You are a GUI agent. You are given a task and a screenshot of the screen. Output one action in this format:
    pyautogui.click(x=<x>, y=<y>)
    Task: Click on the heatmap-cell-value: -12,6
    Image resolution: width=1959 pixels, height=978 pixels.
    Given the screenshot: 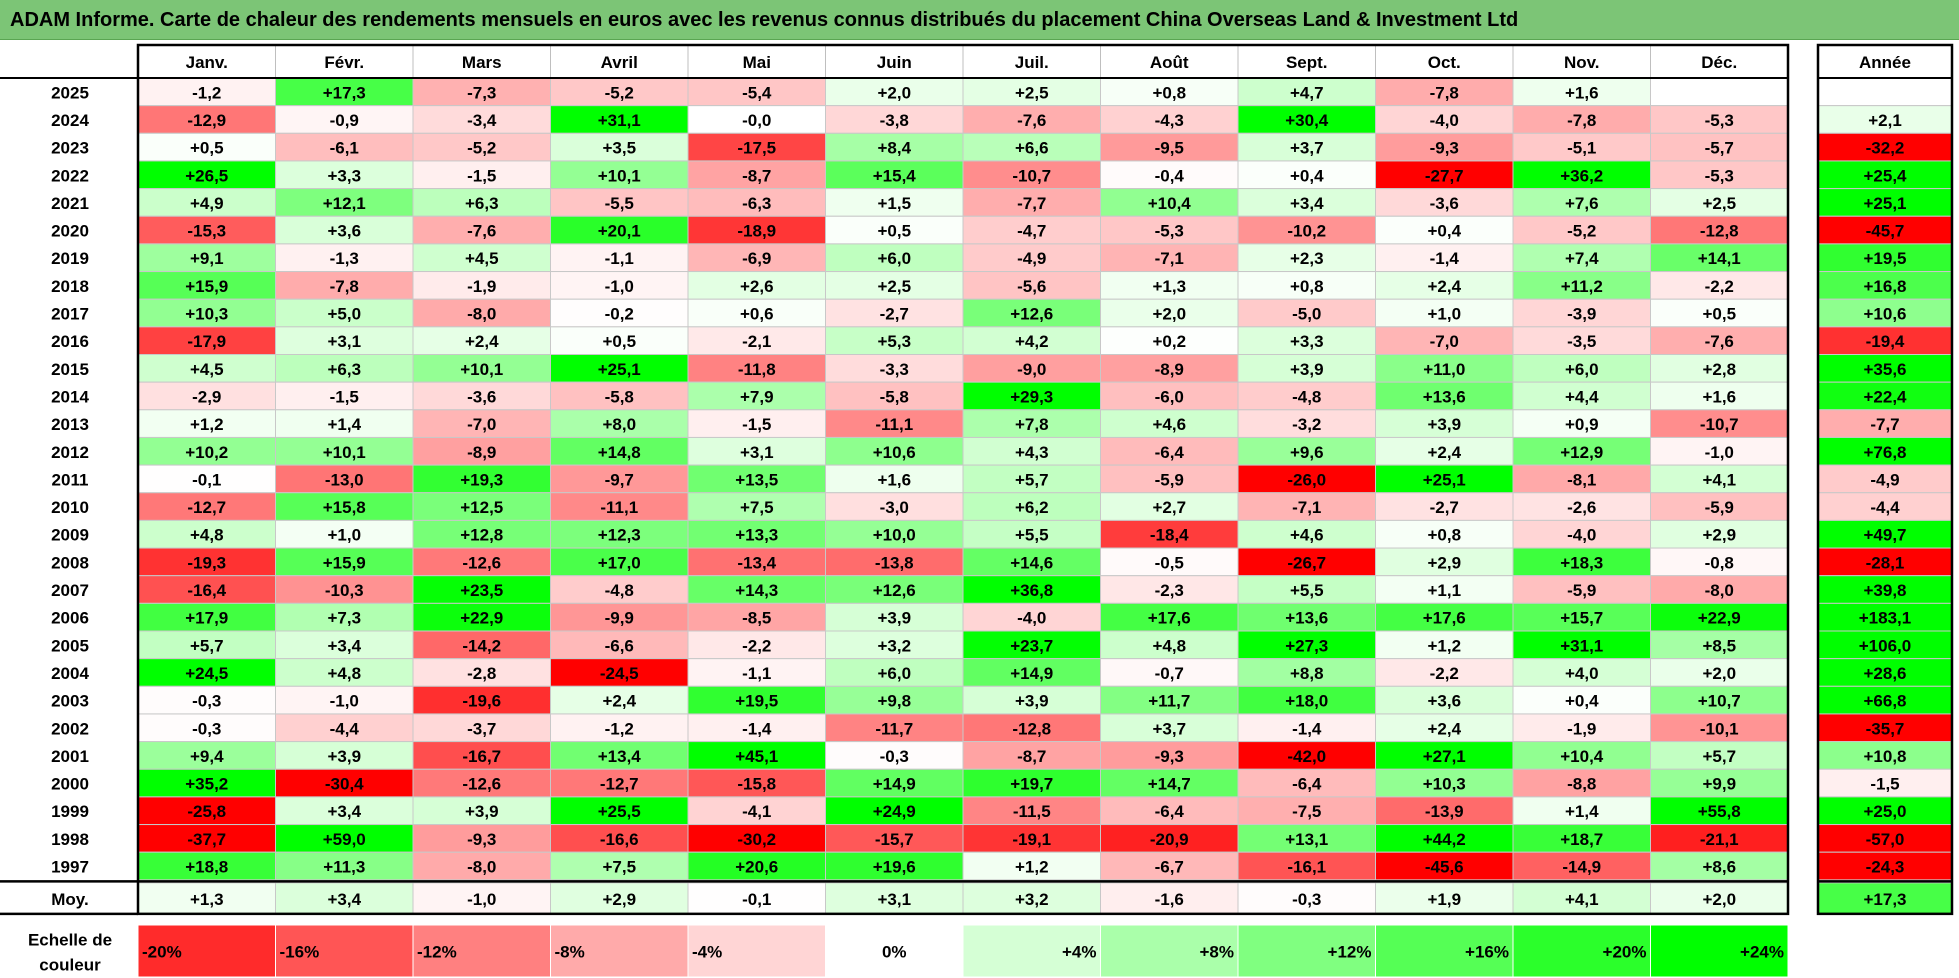 What is the action you would take?
    pyautogui.click(x=481, y=562)
    